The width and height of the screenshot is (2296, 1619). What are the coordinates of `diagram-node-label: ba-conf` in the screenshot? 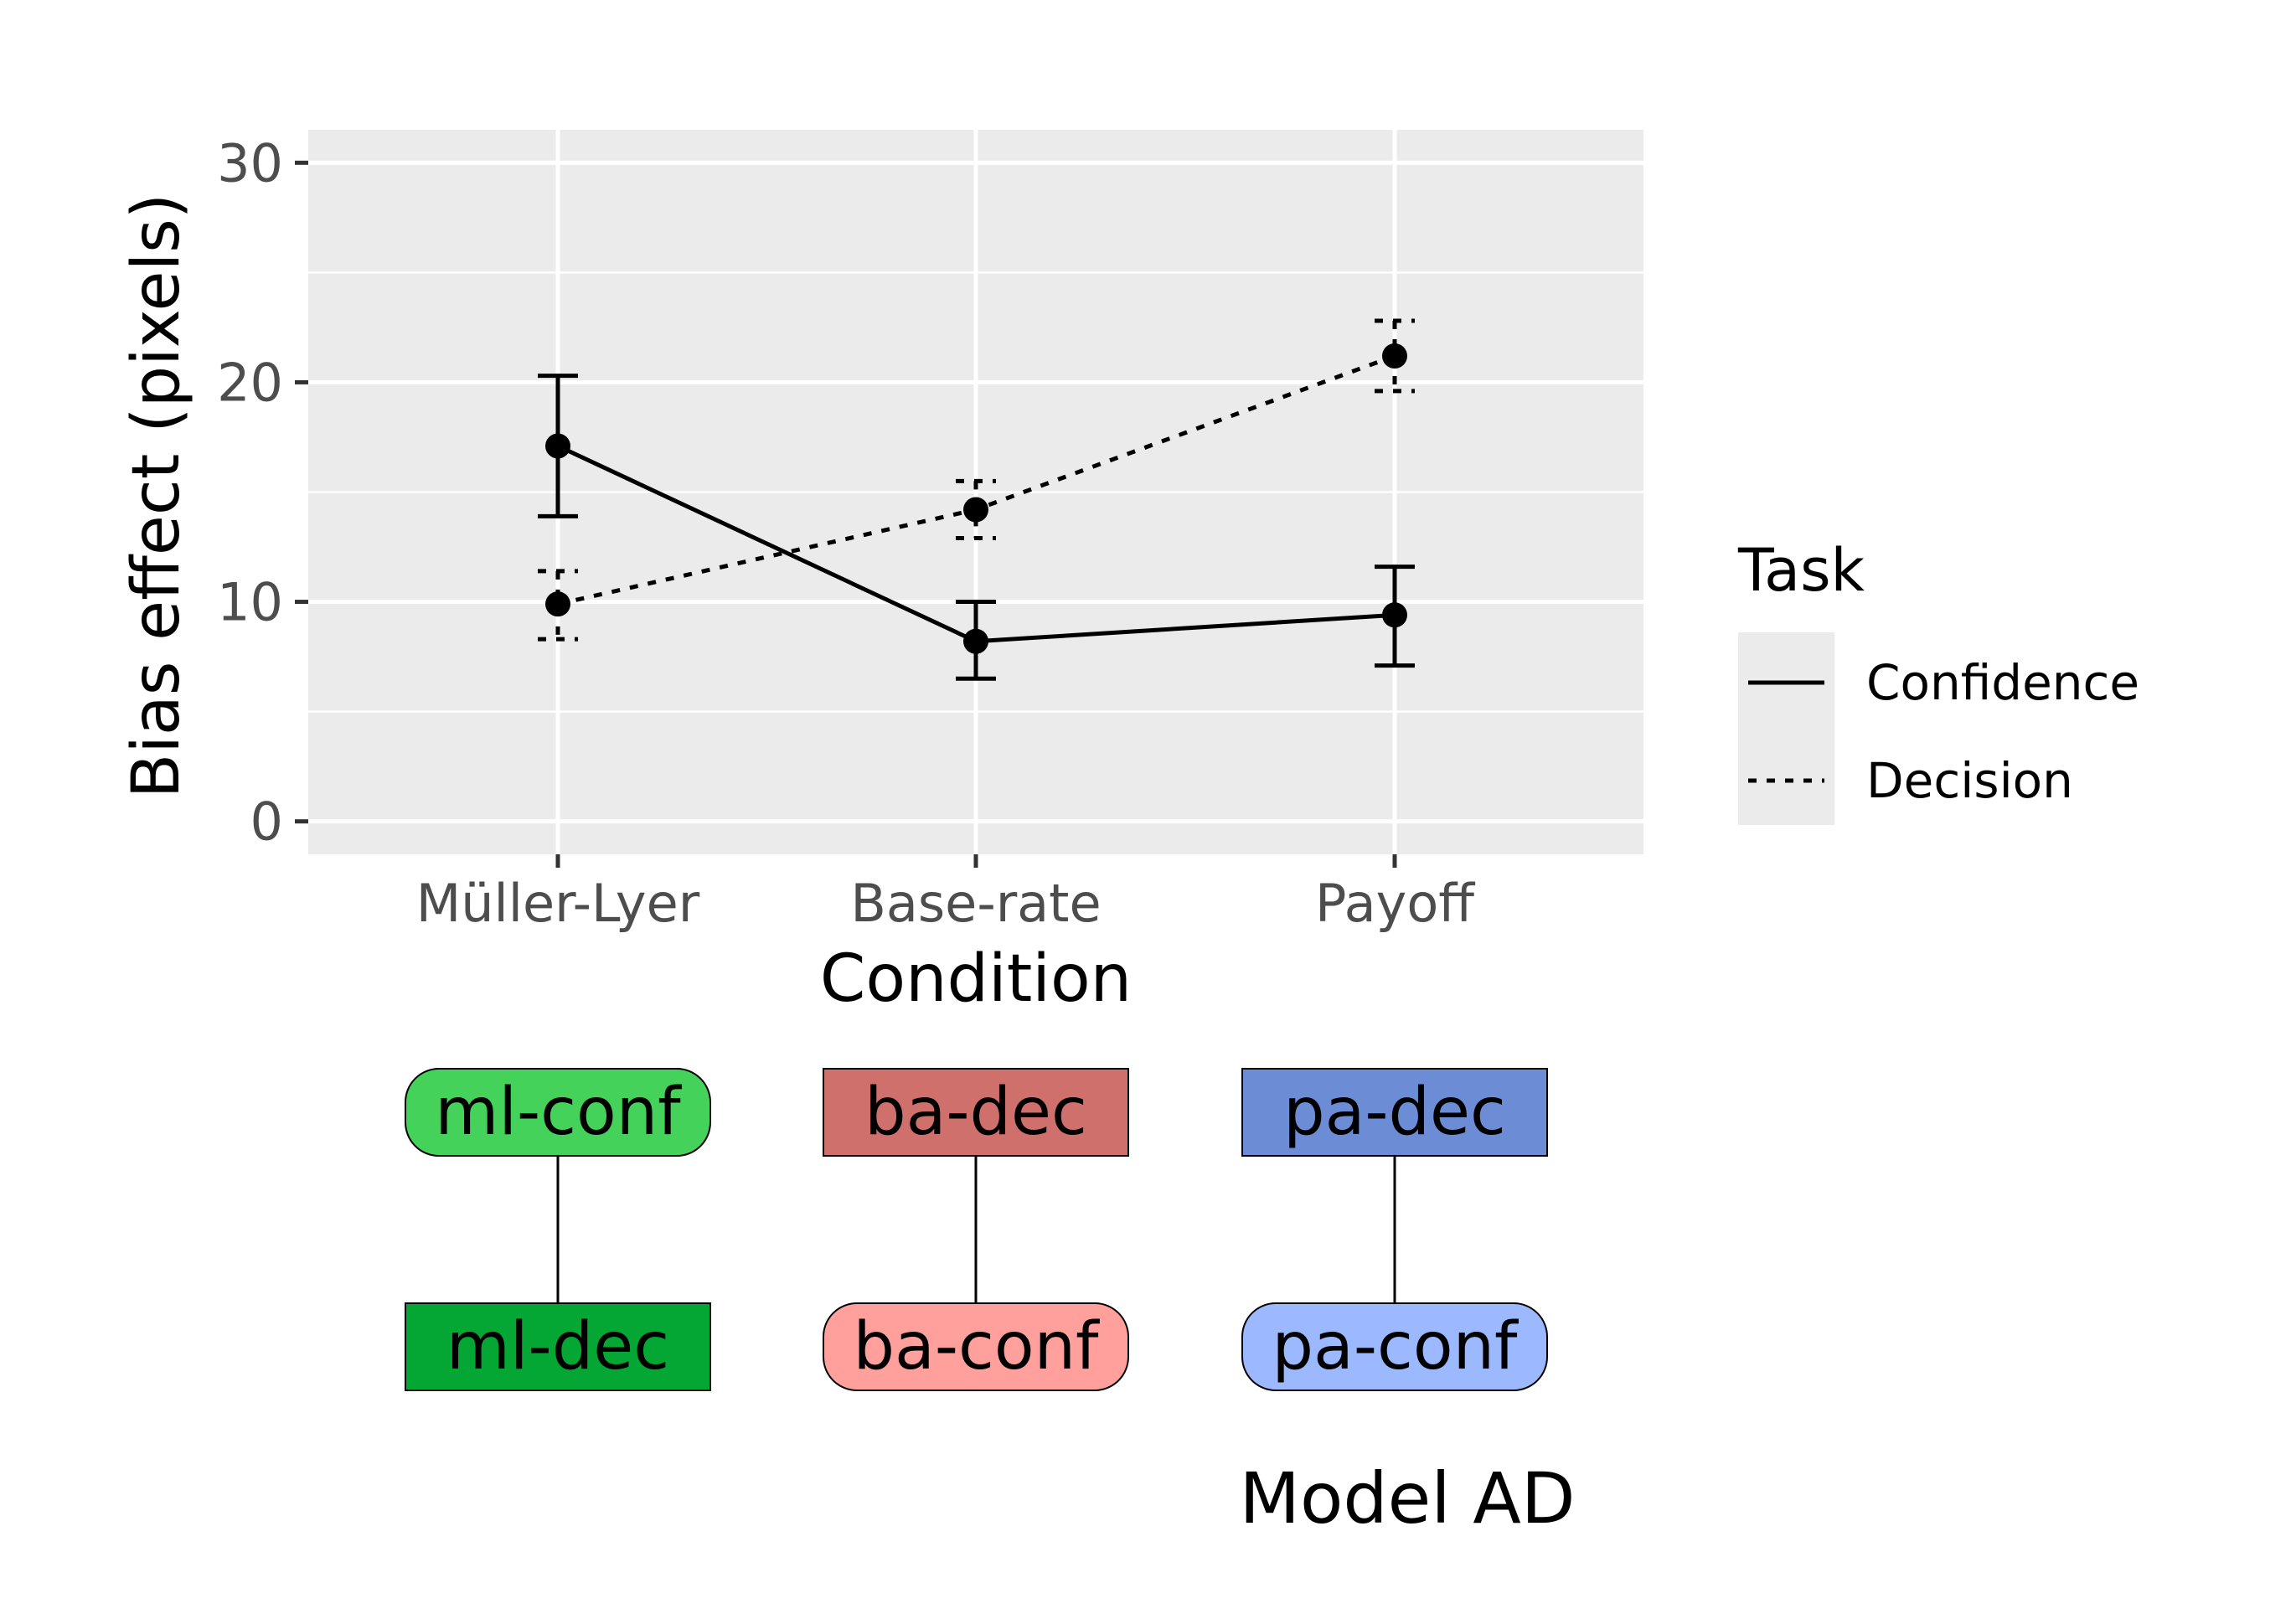 It's located at (977, 1346).